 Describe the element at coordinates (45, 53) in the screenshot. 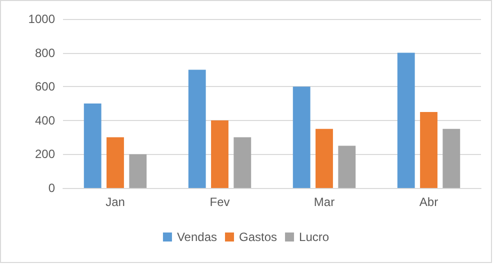

I see `y-tick-label: 800` at that location.